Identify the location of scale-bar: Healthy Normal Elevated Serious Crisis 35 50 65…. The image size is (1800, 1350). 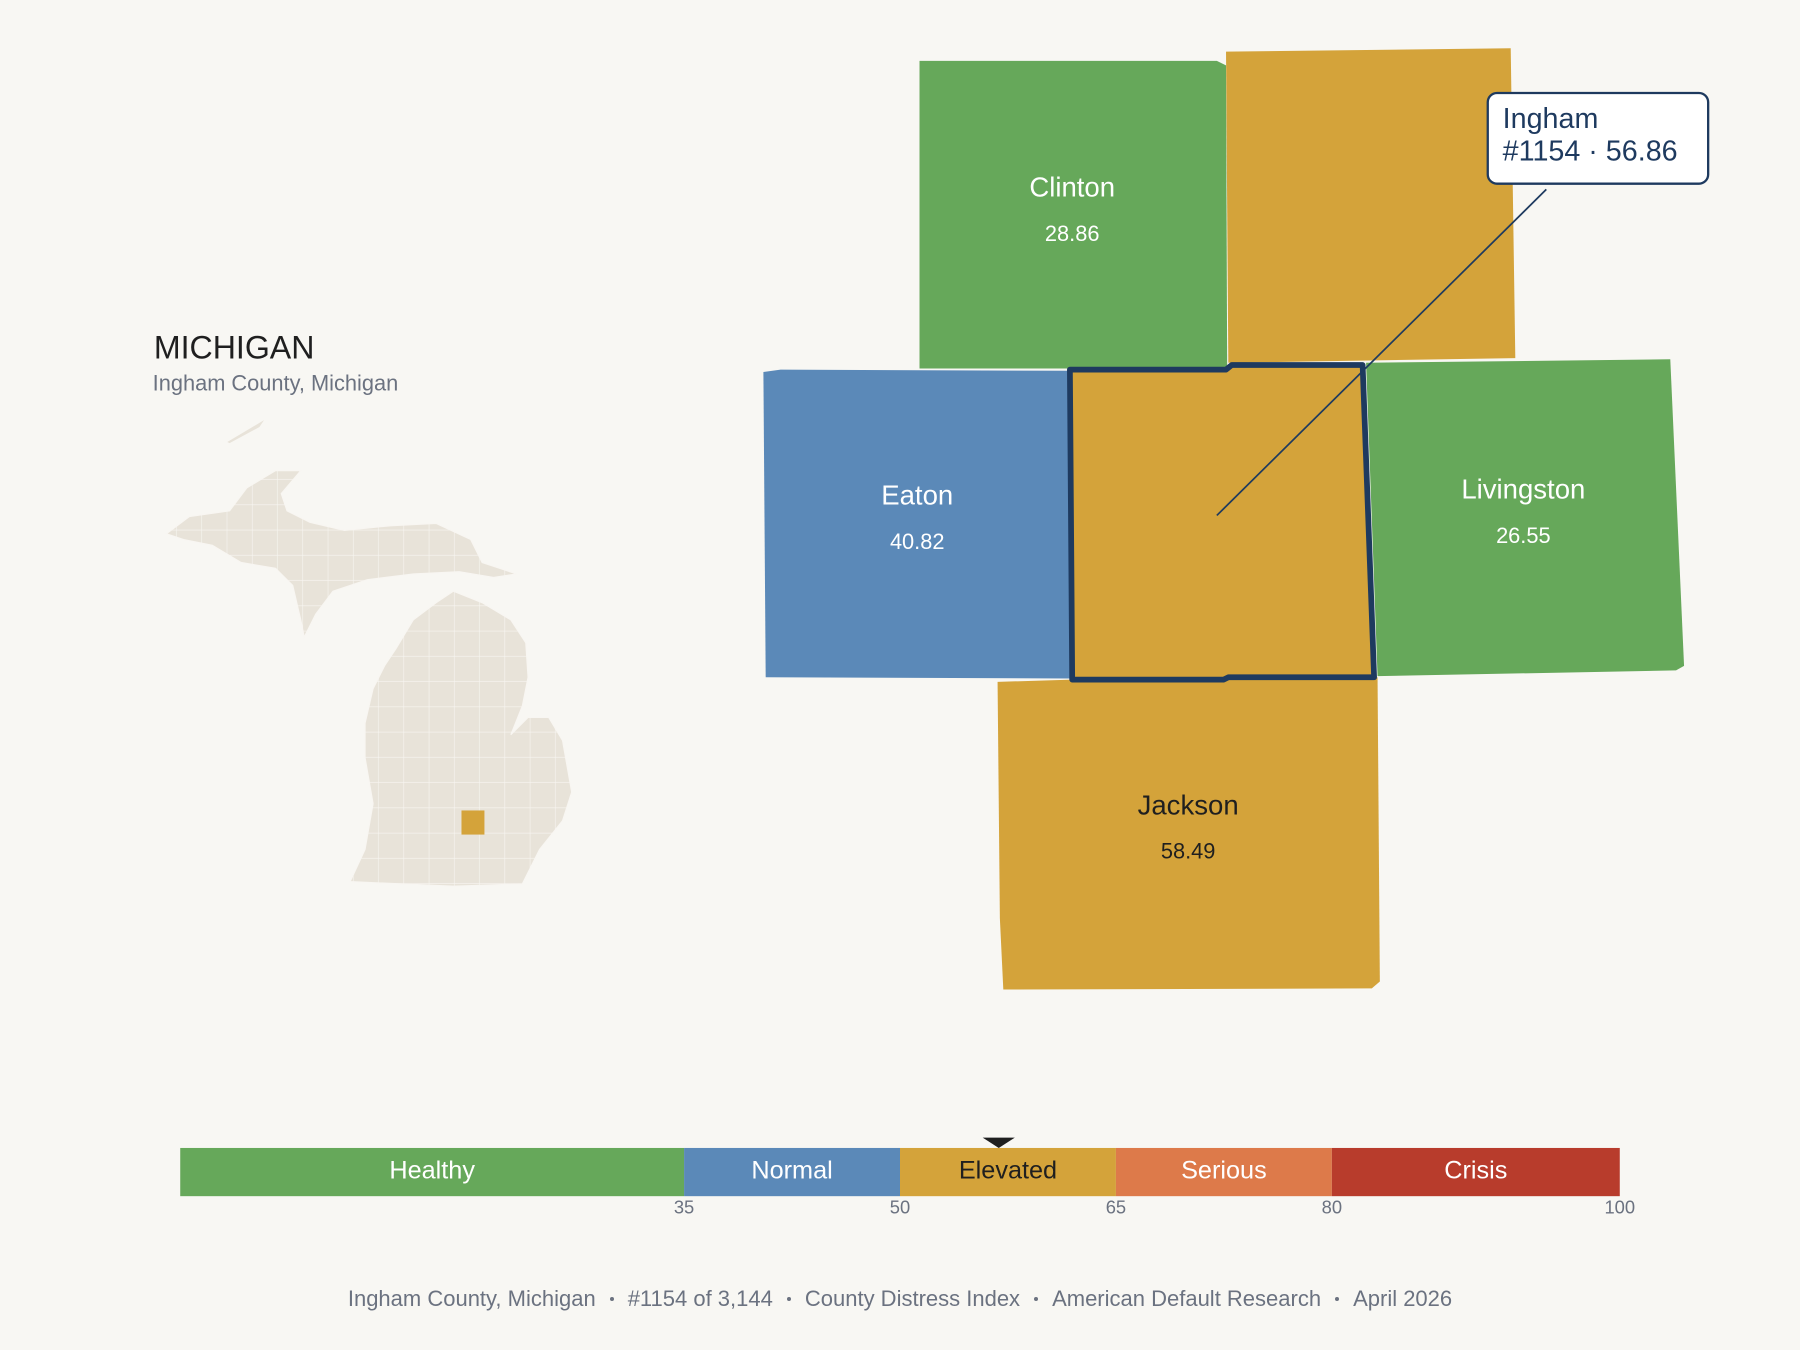
(907, 1177).